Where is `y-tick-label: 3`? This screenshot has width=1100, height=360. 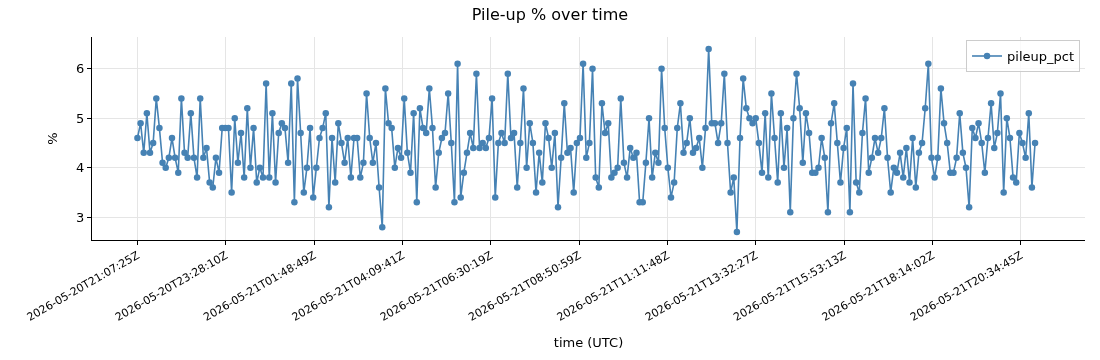 y-tick-label: 3 is located at coordinates (80, 217).